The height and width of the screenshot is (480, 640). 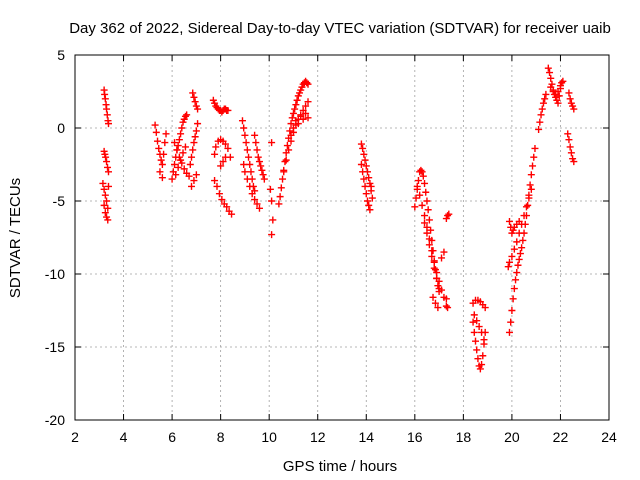 What do you see at coordinates (561, 437) in the screenshot?
I see `x-tick-label: 22` at bounding box center [561, 437].